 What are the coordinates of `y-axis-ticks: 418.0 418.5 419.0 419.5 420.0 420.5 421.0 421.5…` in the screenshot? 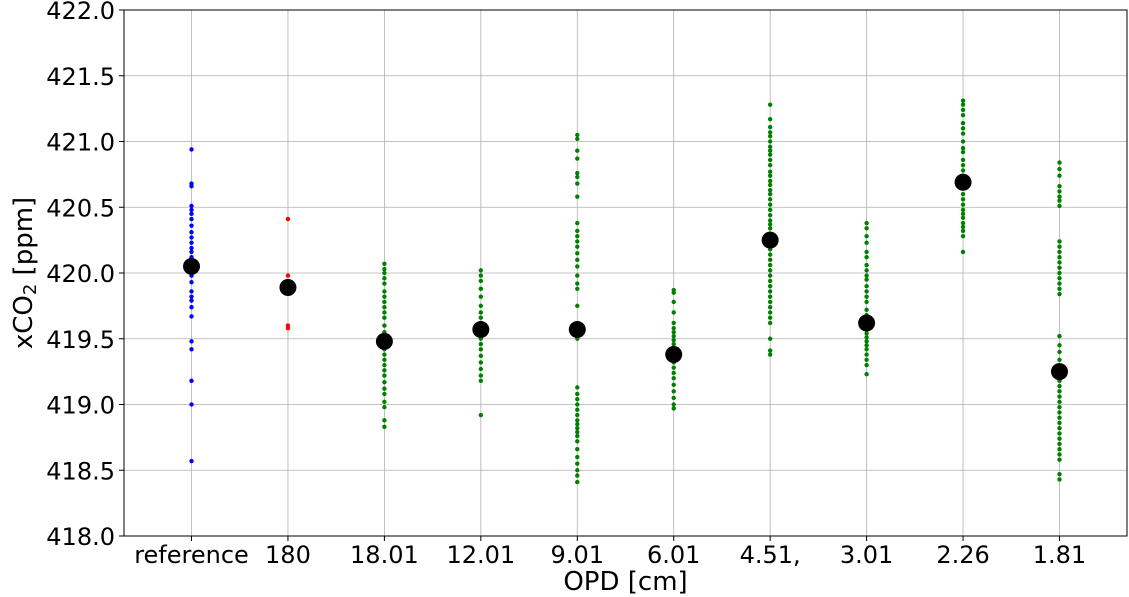 It's located at (85, 275).